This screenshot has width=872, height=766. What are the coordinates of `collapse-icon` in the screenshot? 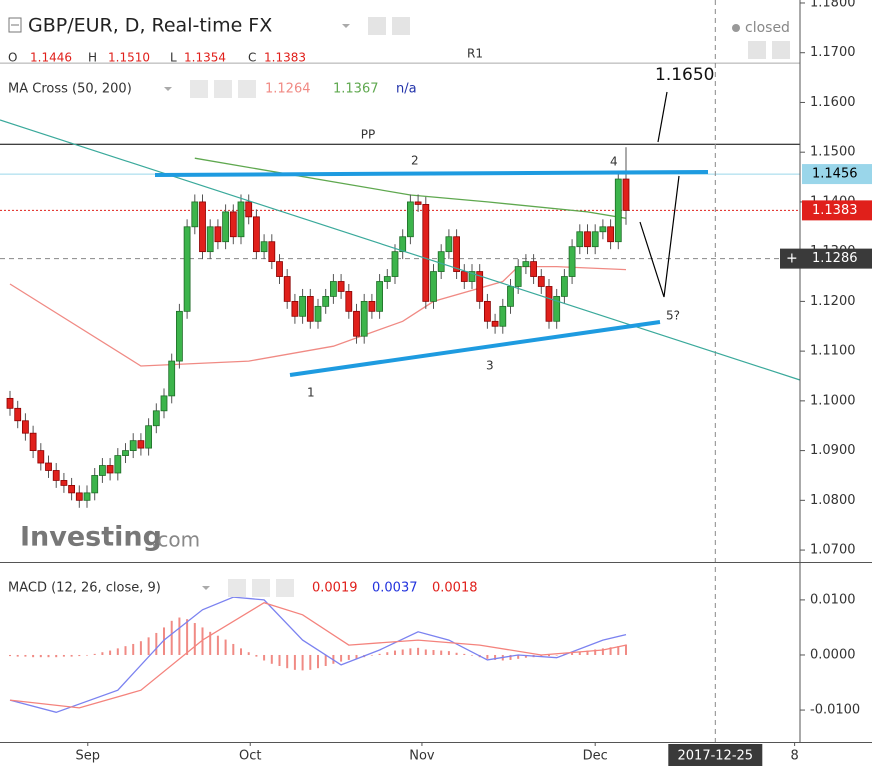 It's located at (15, 25).